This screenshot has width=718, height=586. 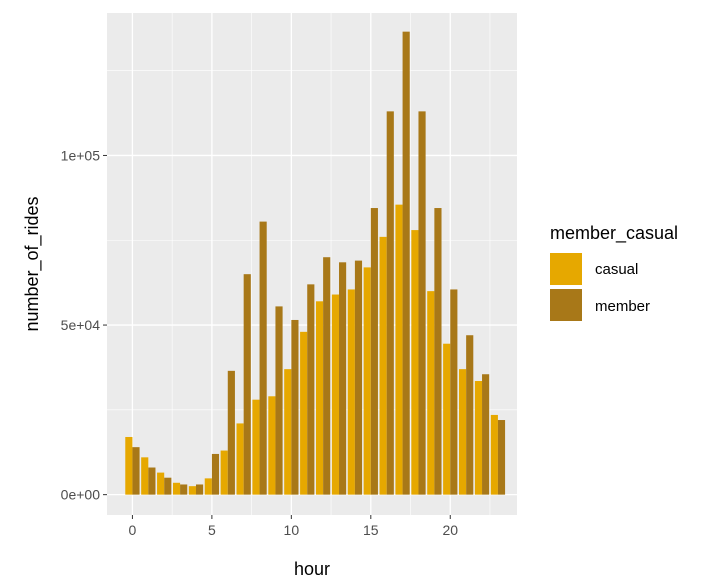 I want to click on x-axis-title: hour, so click(x=312, y=569).